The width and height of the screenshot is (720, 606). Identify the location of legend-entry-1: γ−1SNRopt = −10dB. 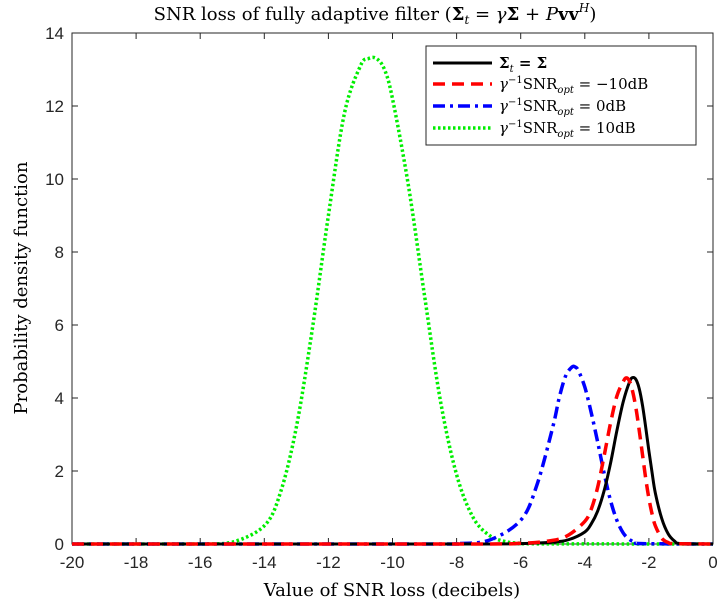
(573, 85).